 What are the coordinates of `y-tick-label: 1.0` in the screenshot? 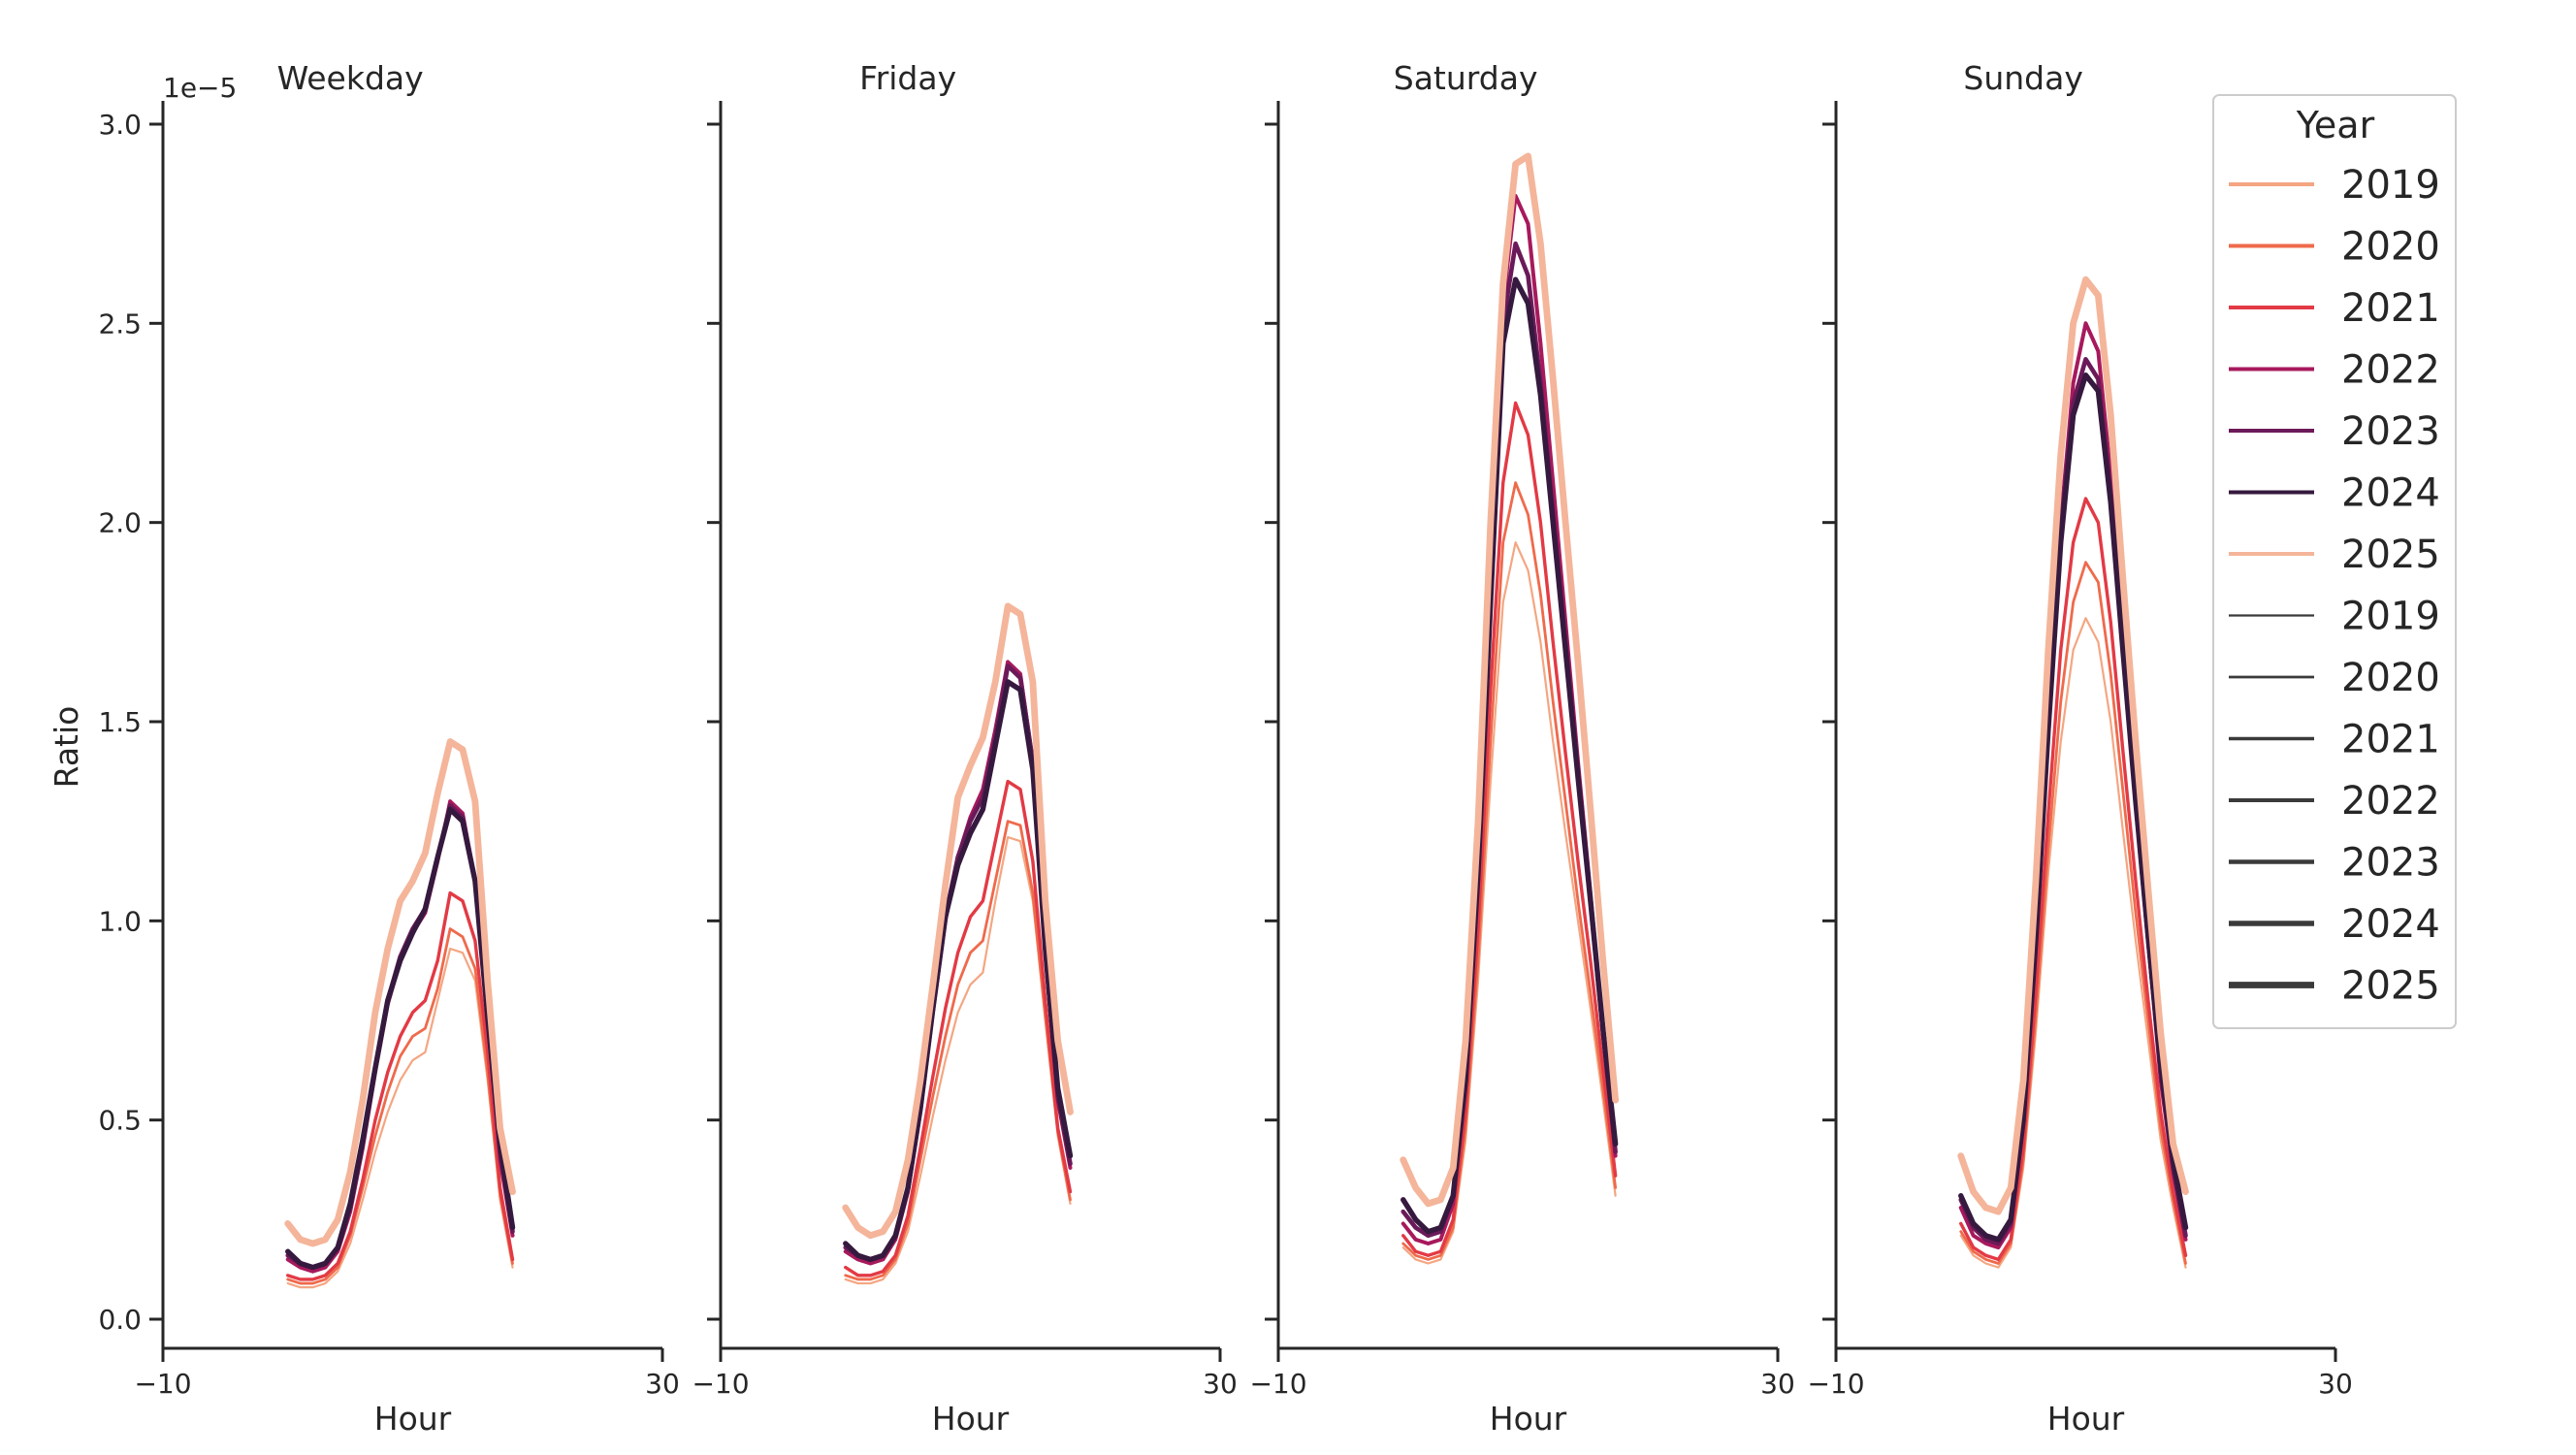 It's located at (120, 921).